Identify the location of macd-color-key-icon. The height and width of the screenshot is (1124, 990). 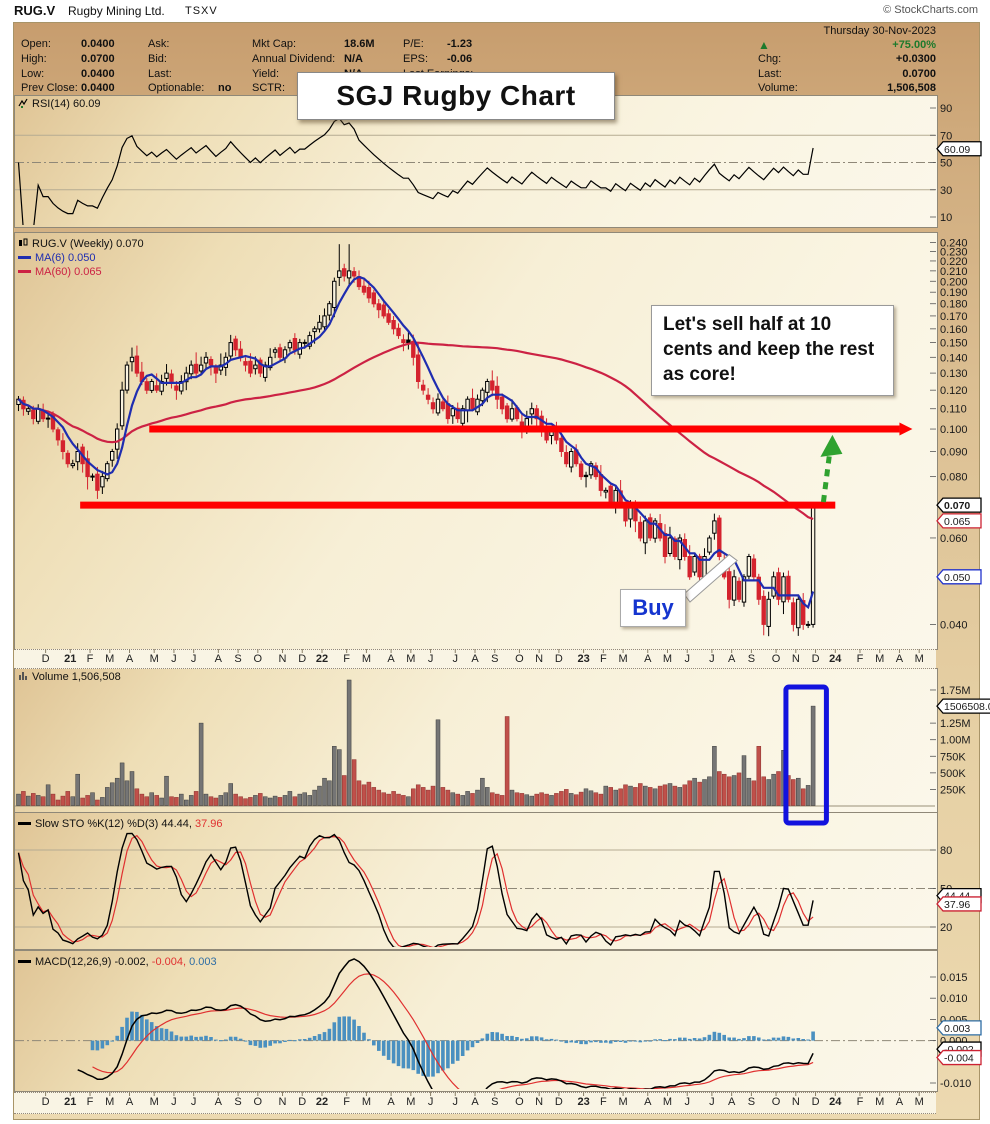
(24, 961).